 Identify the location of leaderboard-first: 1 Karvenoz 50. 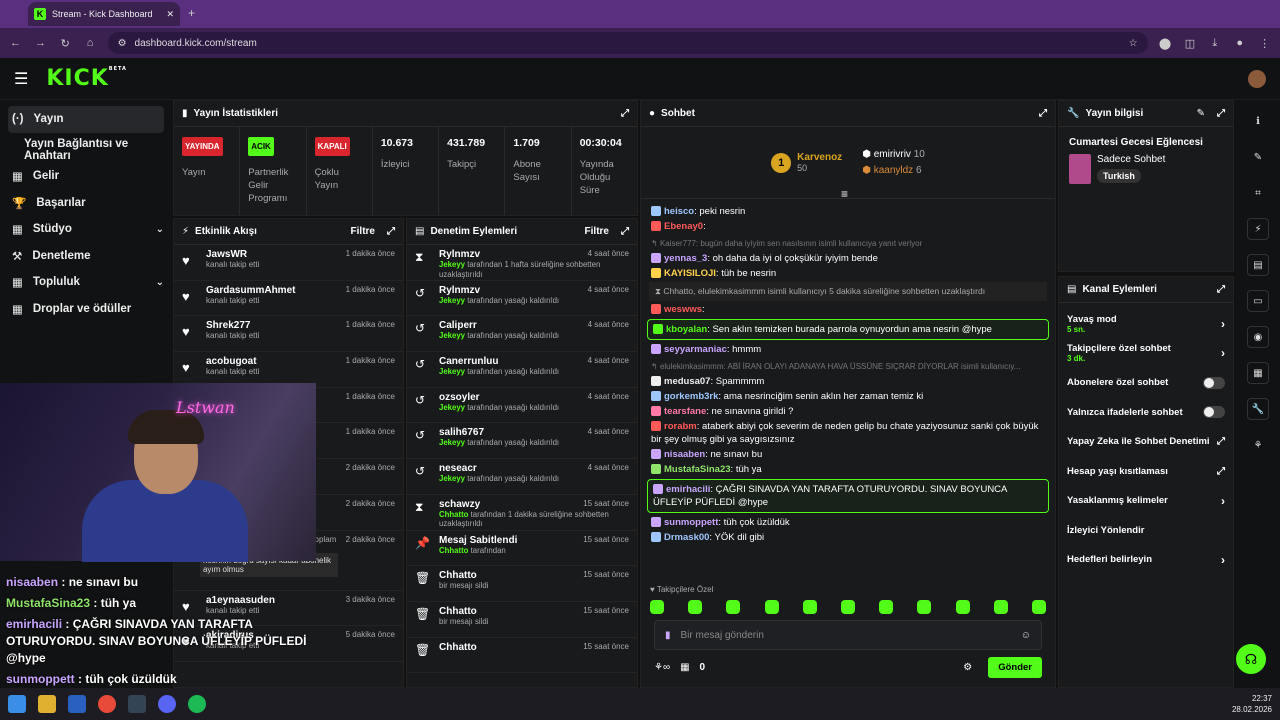
(806, 162).